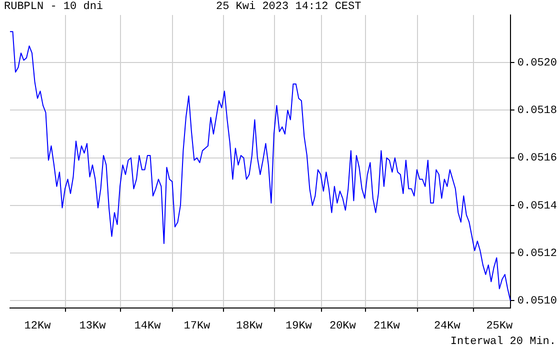 Image resolution: width=560 pixels, height=350 pixels. What do you see at coordinates (537, 206) in the screenshot?
I see `y-tick-label: 0.0514` at bounding box center [537, 206].